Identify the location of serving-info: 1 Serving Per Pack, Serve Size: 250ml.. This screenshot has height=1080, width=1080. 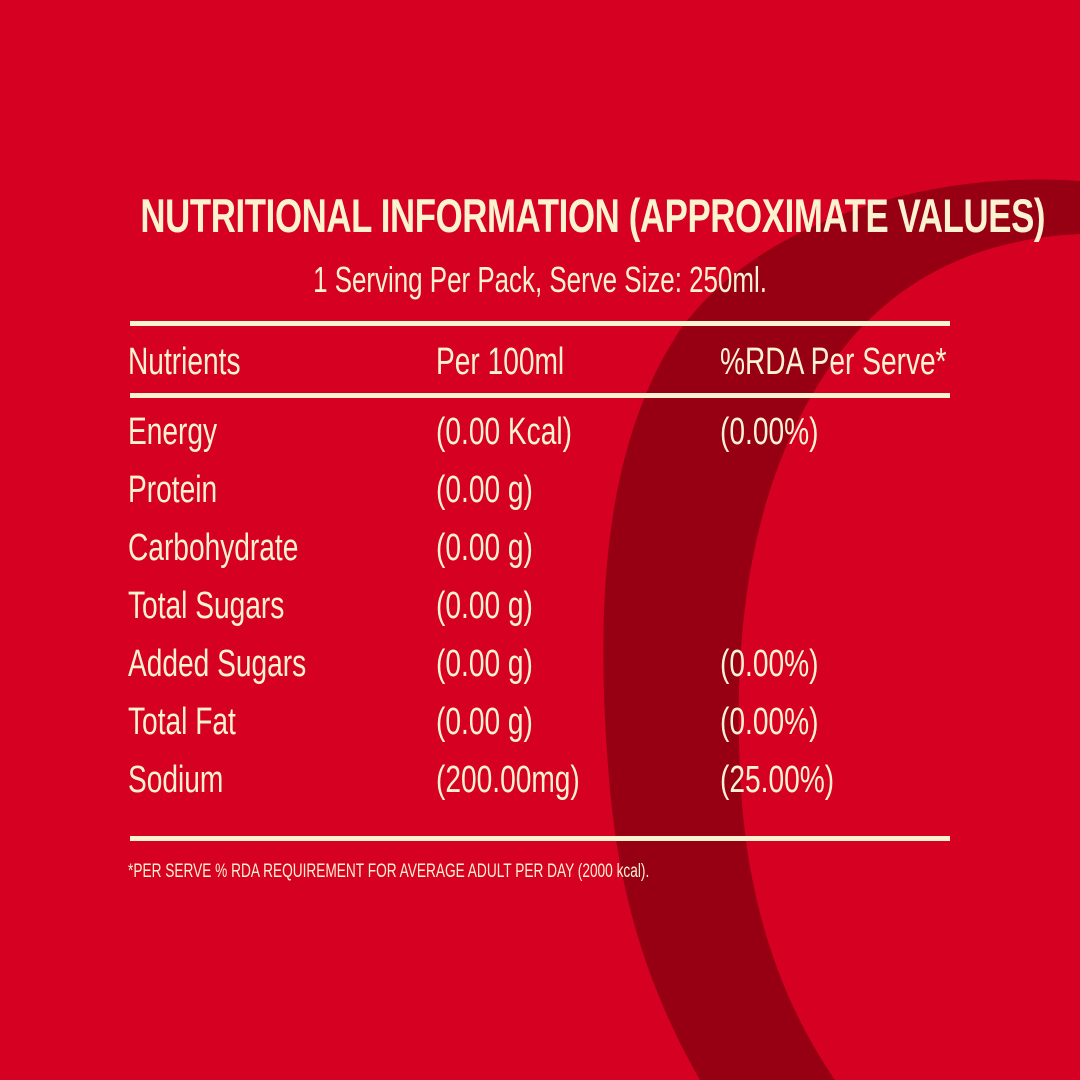
(540, 279).